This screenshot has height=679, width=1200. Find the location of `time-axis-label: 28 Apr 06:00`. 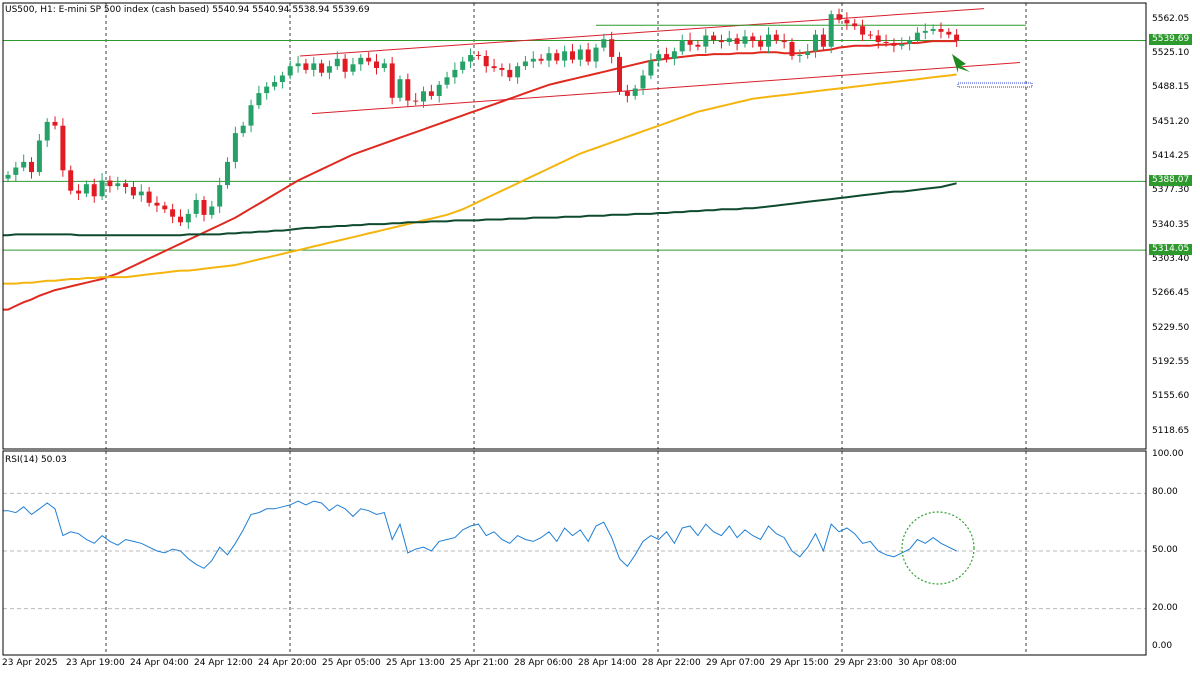

time-axis-label: 28 Apr 06:00 is located at coordinates (543, 663).